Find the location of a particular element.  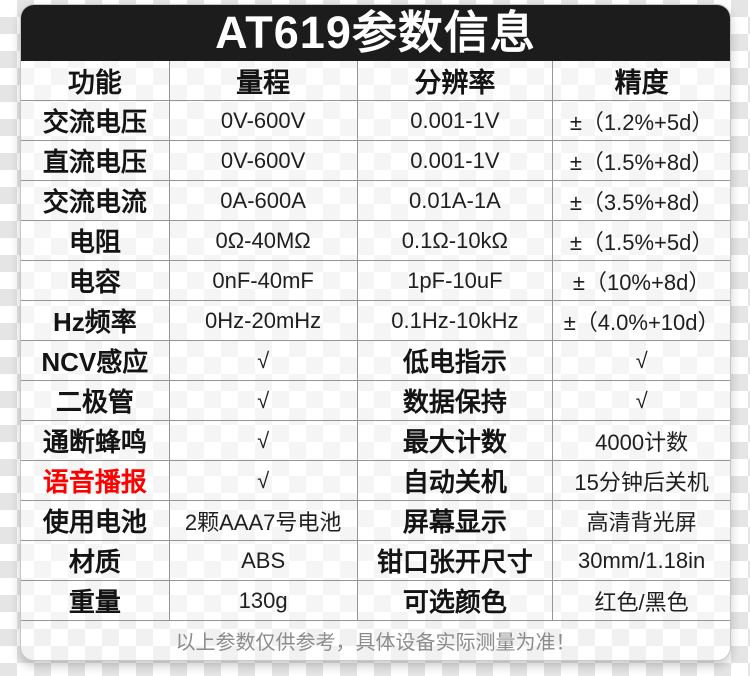

column-header: 分辨率 is located at coordinates (455, 80).